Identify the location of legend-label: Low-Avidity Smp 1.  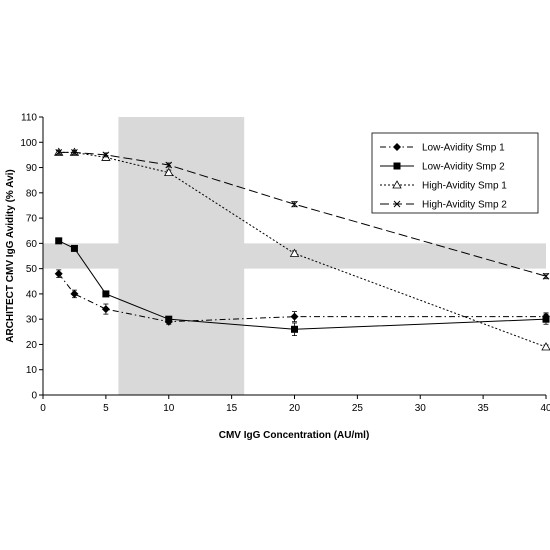
(463, 148).